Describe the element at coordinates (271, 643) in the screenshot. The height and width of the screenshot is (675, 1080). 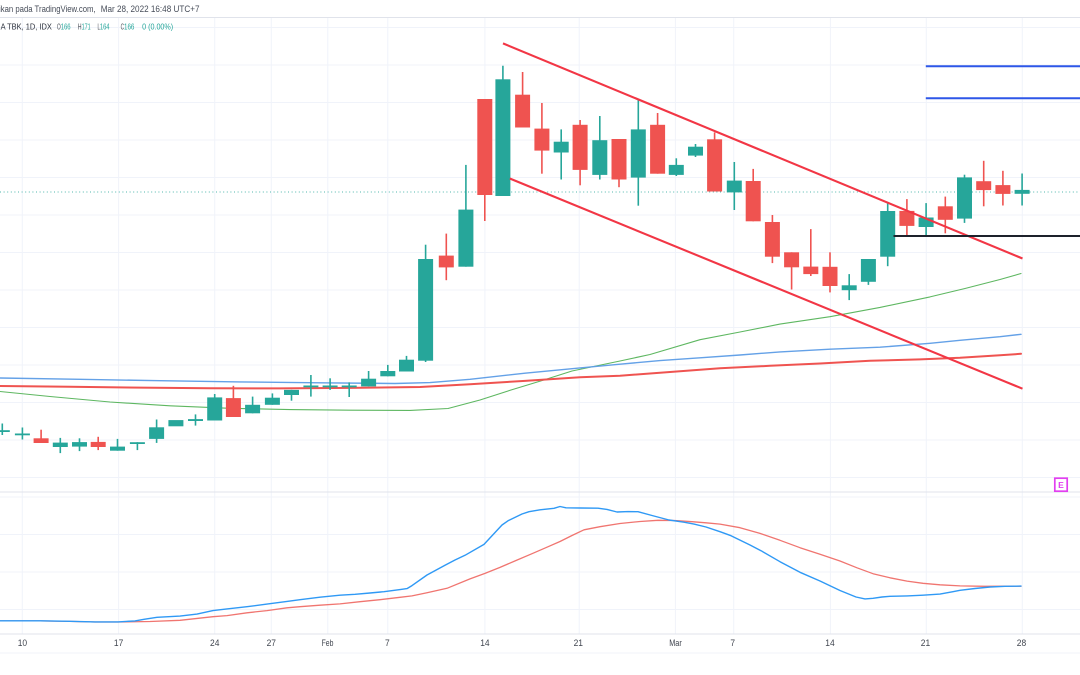
I see `svg-text: 27` at that location.